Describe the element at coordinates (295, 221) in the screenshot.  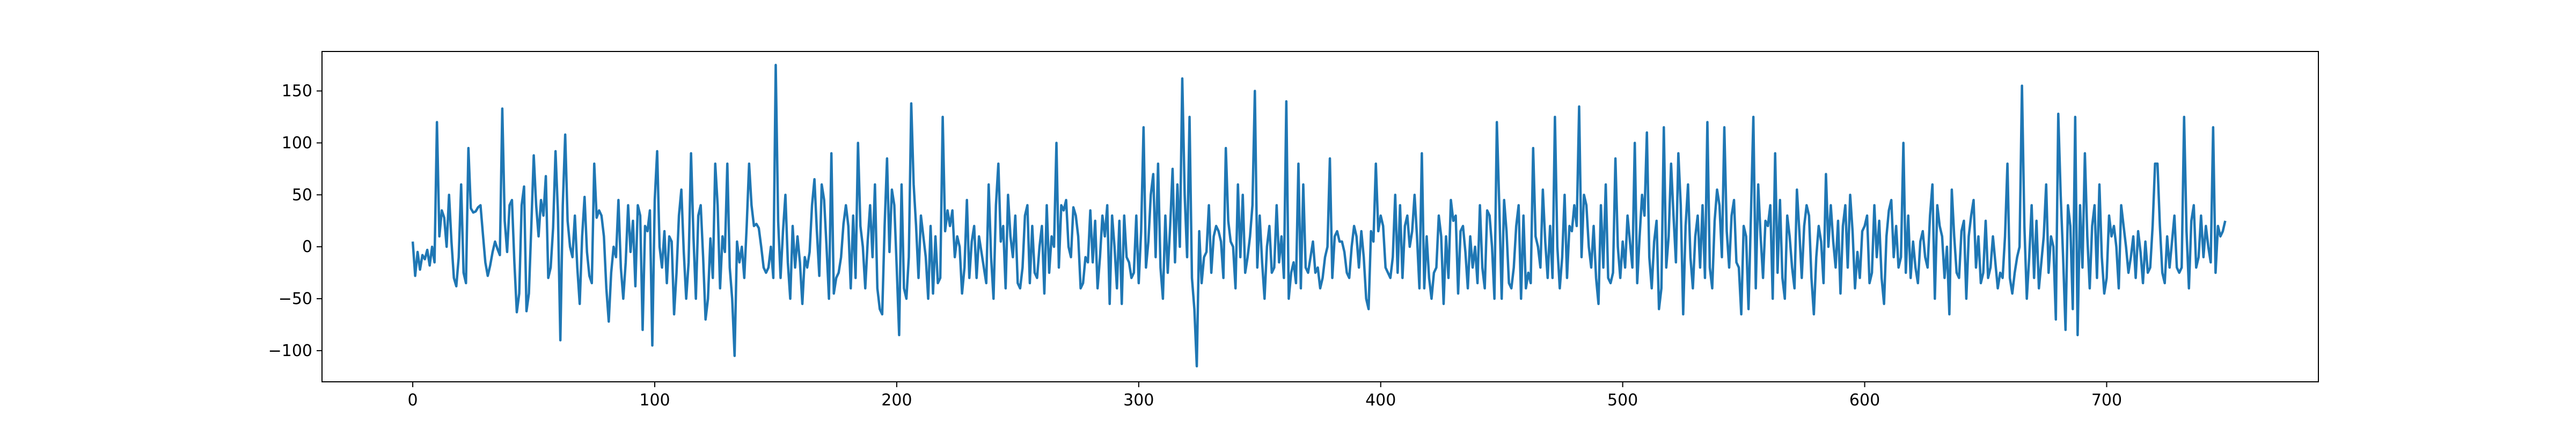
I see `y-axis: −100 −50 0 50 100 150` at that location.